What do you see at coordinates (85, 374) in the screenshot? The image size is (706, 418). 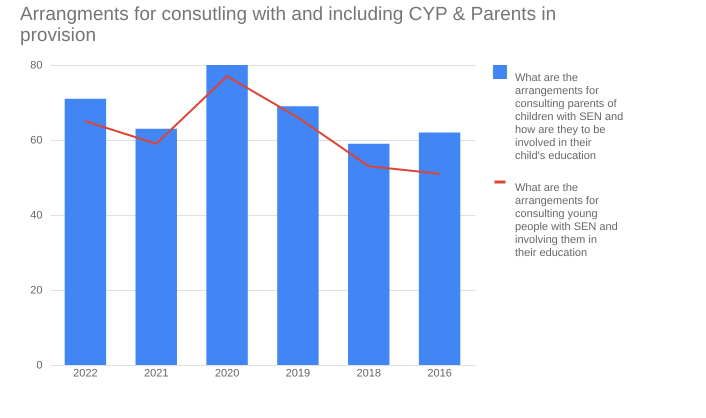 I see `x-tick-label: 2022` at bounding box center [85, 374].